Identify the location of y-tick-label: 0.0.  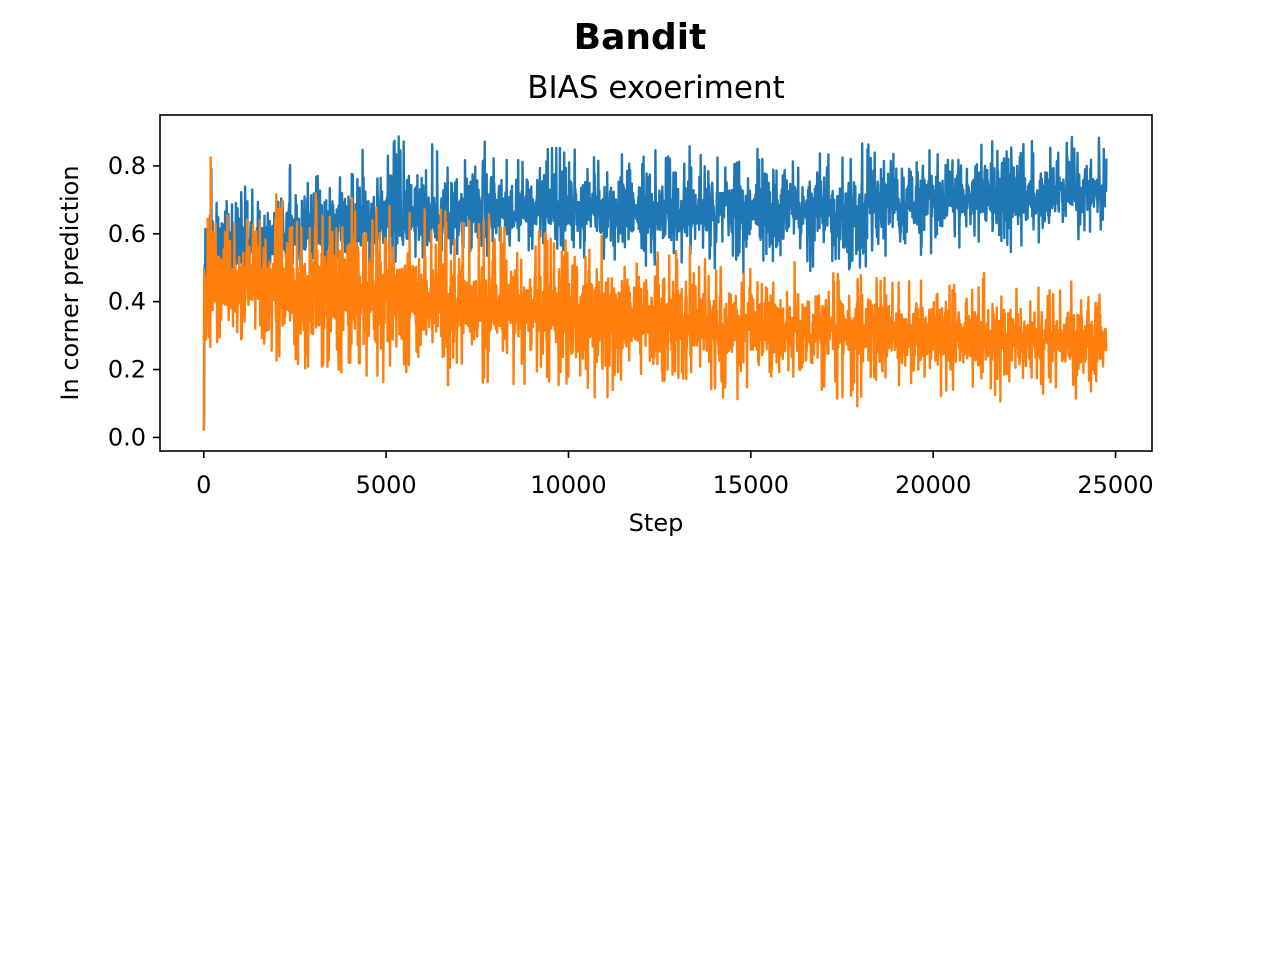
(127, 437).